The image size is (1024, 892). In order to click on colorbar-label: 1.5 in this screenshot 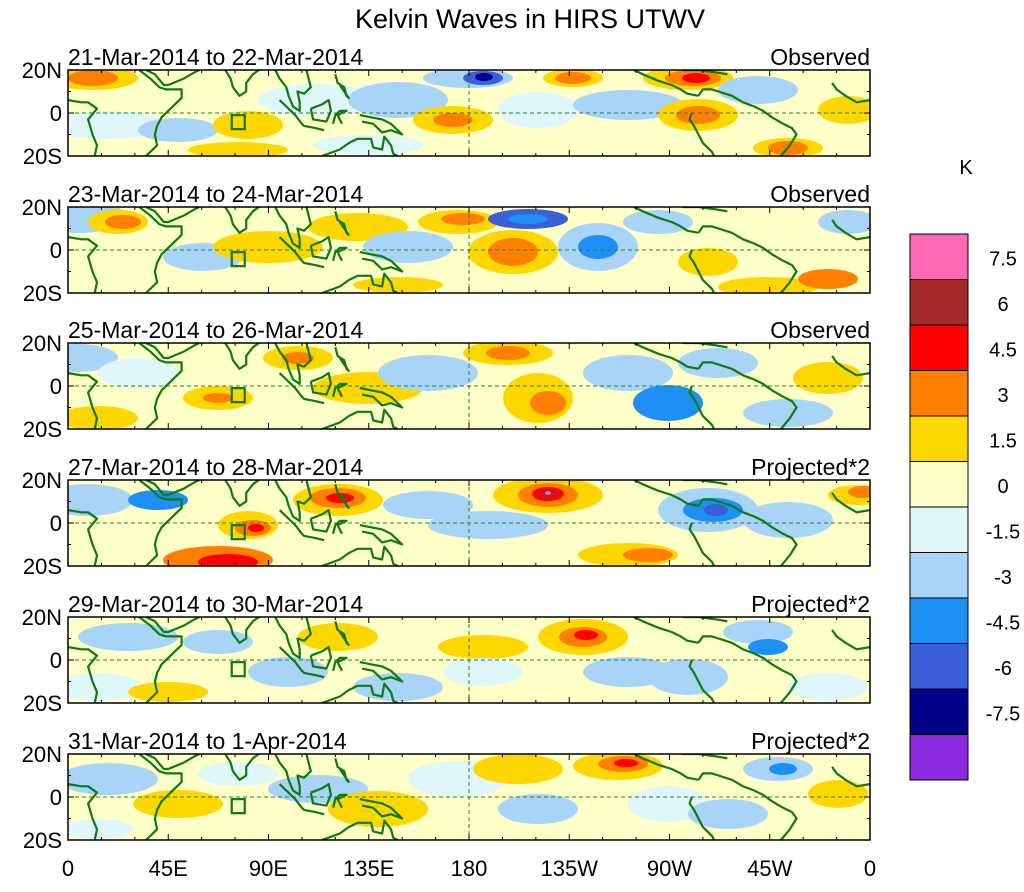, I will do `click(1003, 442)`.